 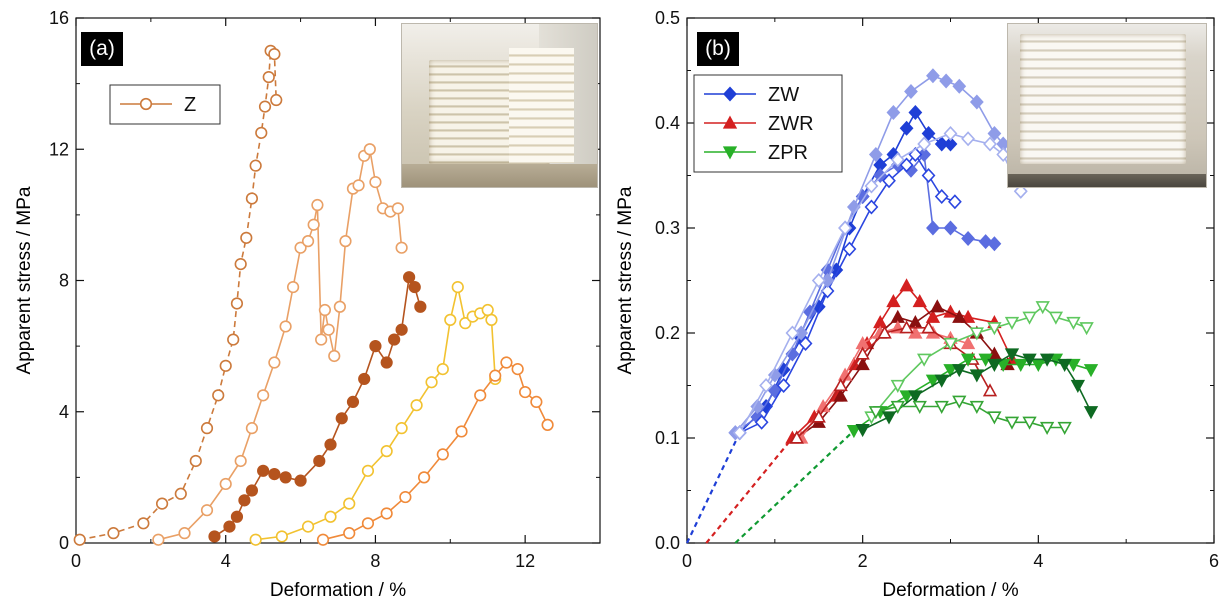 What do you see at coordinates (751, 95) in the screenshot?
I see `legend-item-zw: ZW` at bounding box center [751, 95].